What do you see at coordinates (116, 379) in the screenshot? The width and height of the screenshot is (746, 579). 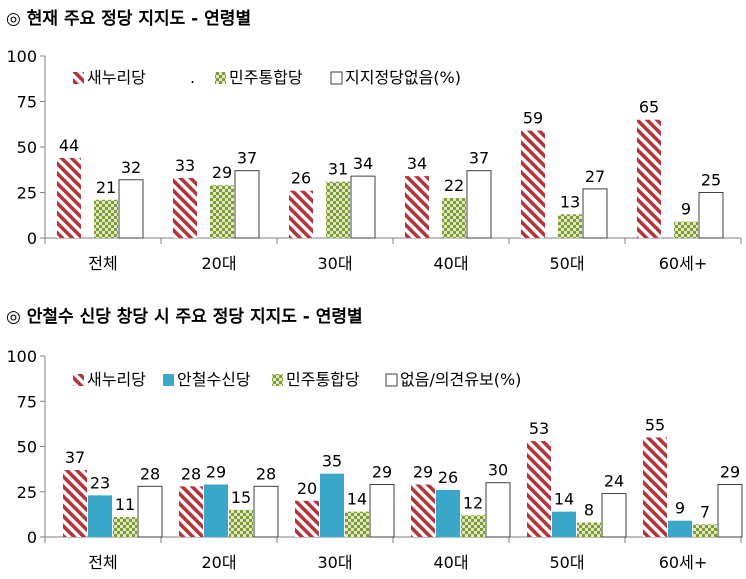 I see `legend-label: 새누리당` at bounding box center [116, 379].